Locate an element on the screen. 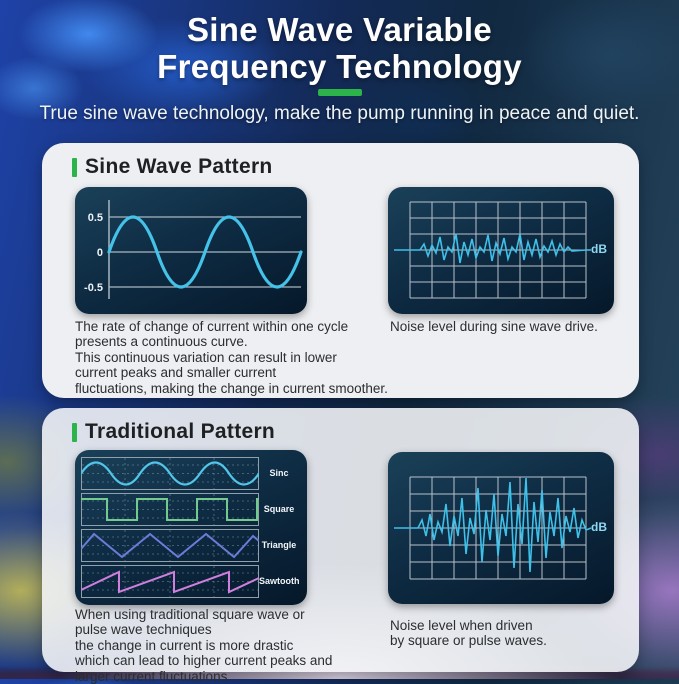  sine-wave-line is located at coordinates (205, 252).